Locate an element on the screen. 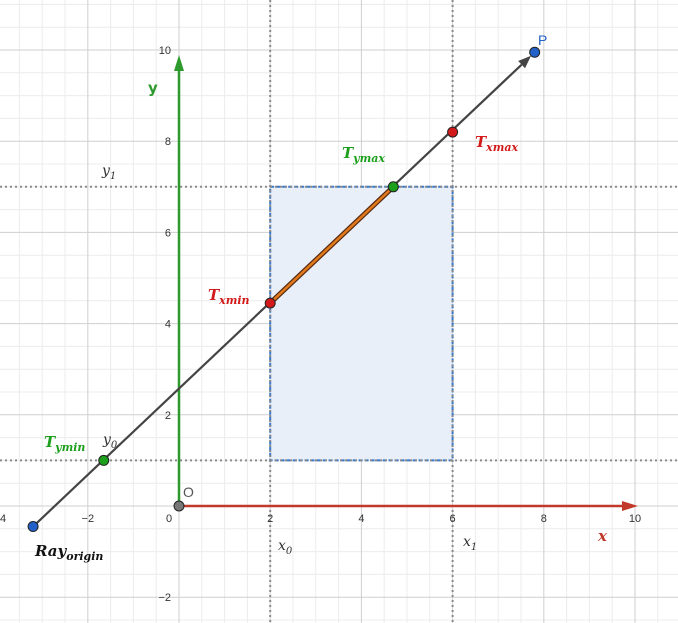 The width and height of the screenshot is (678, 623). y1-label-main: y is located at coordinates (106, 171).